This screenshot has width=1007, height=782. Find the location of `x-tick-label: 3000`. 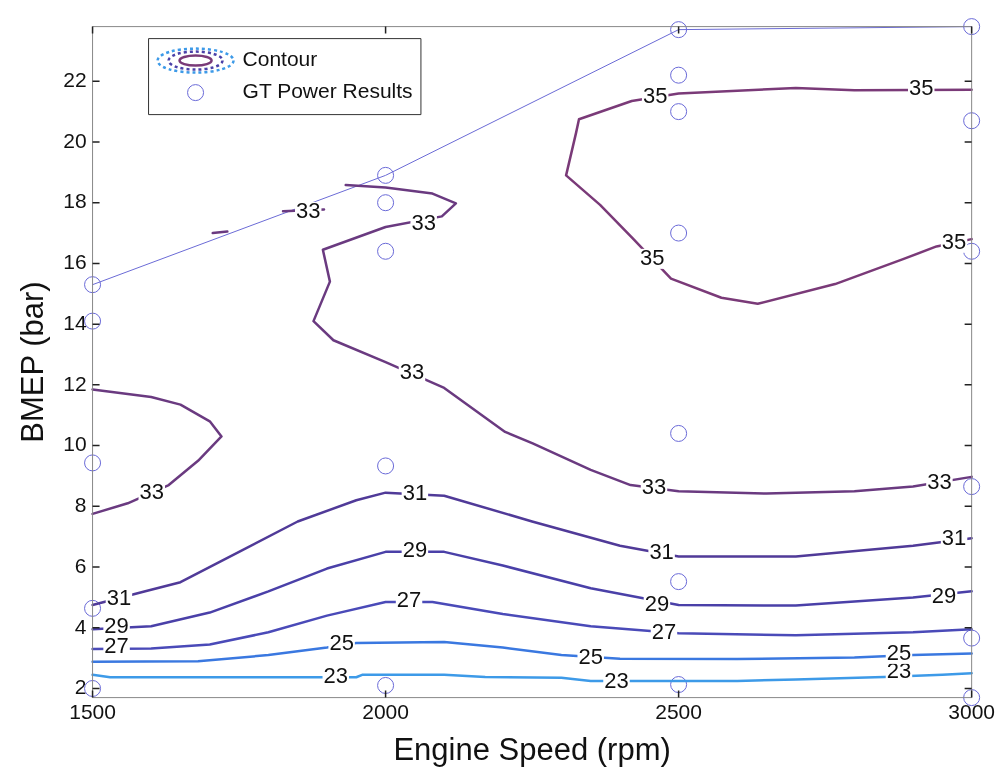

x-tick-label: 3000 is located at coordinates (971, 711).